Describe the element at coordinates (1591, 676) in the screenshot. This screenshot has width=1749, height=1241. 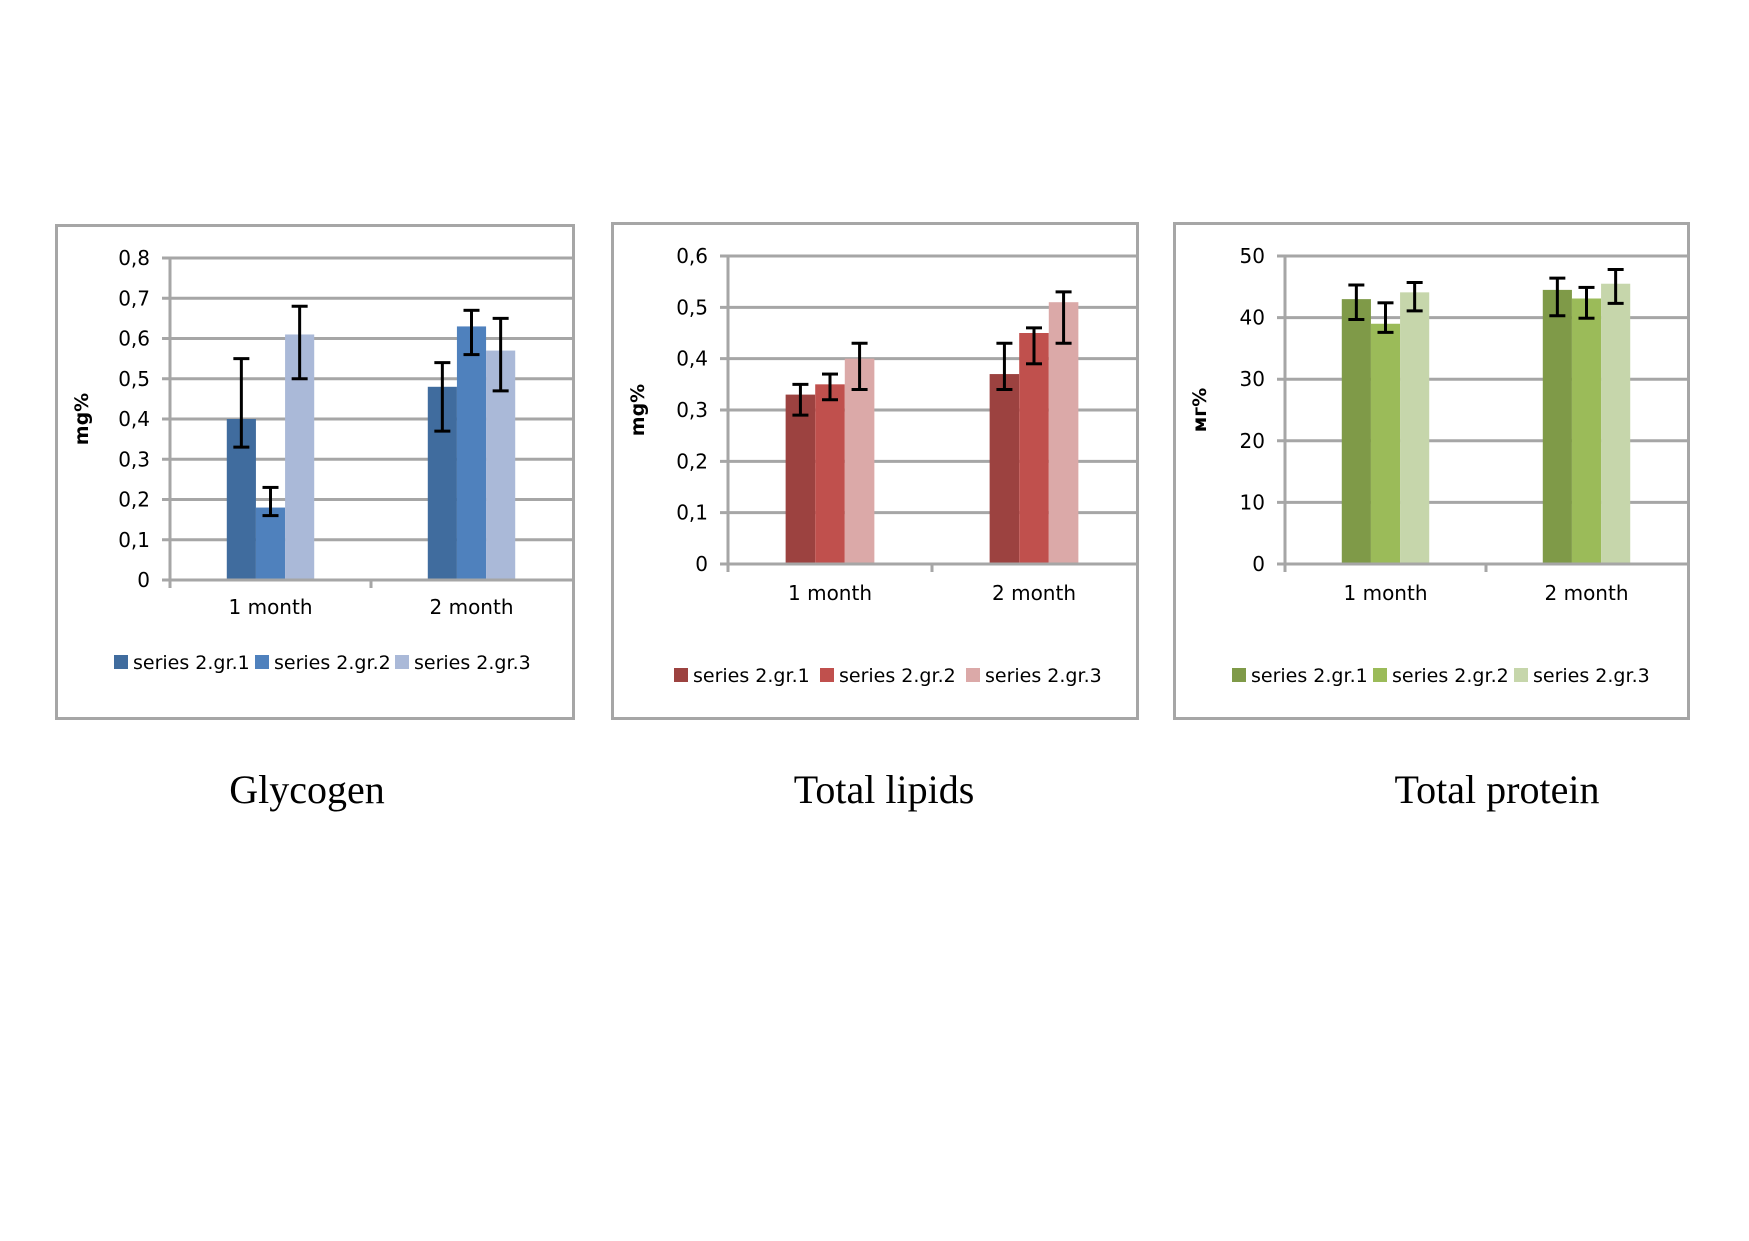
I see `protein-legend-label: series 2.gr.3` at that location.